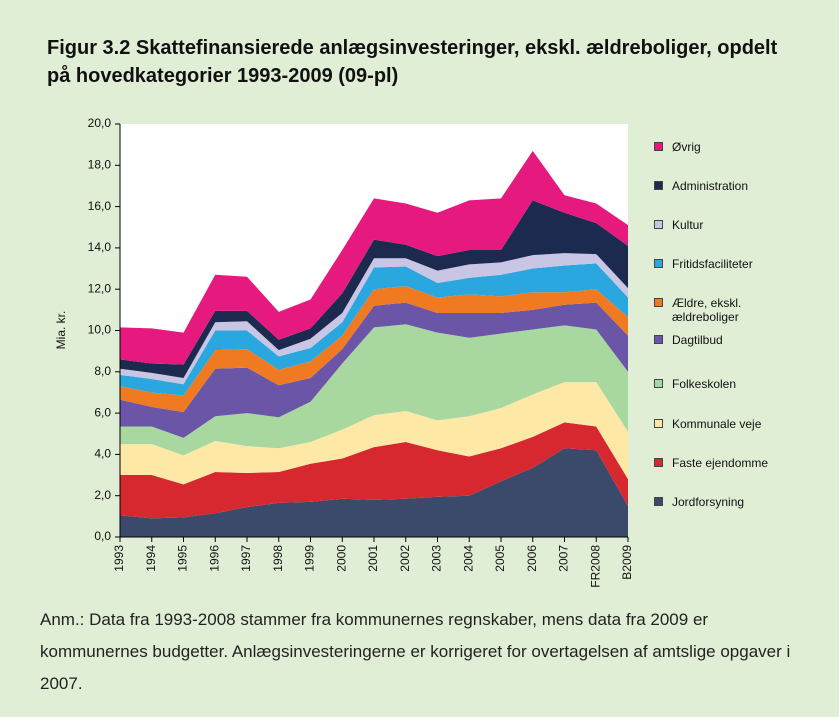  Describe the element at coordinates (707, 310) in the screenshot. I see `legend-label: Ældre, ekskl. ældreboliger` at that location.